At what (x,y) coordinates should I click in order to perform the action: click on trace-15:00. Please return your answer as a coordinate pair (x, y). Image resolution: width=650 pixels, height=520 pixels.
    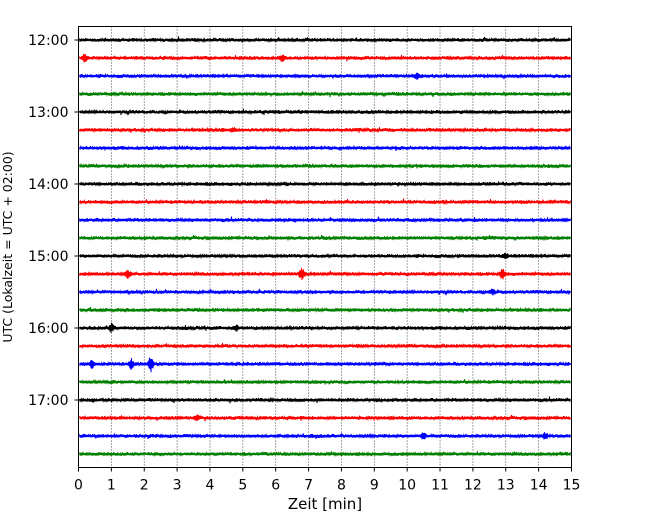
    Looking at the image, I should click on (325, 256).